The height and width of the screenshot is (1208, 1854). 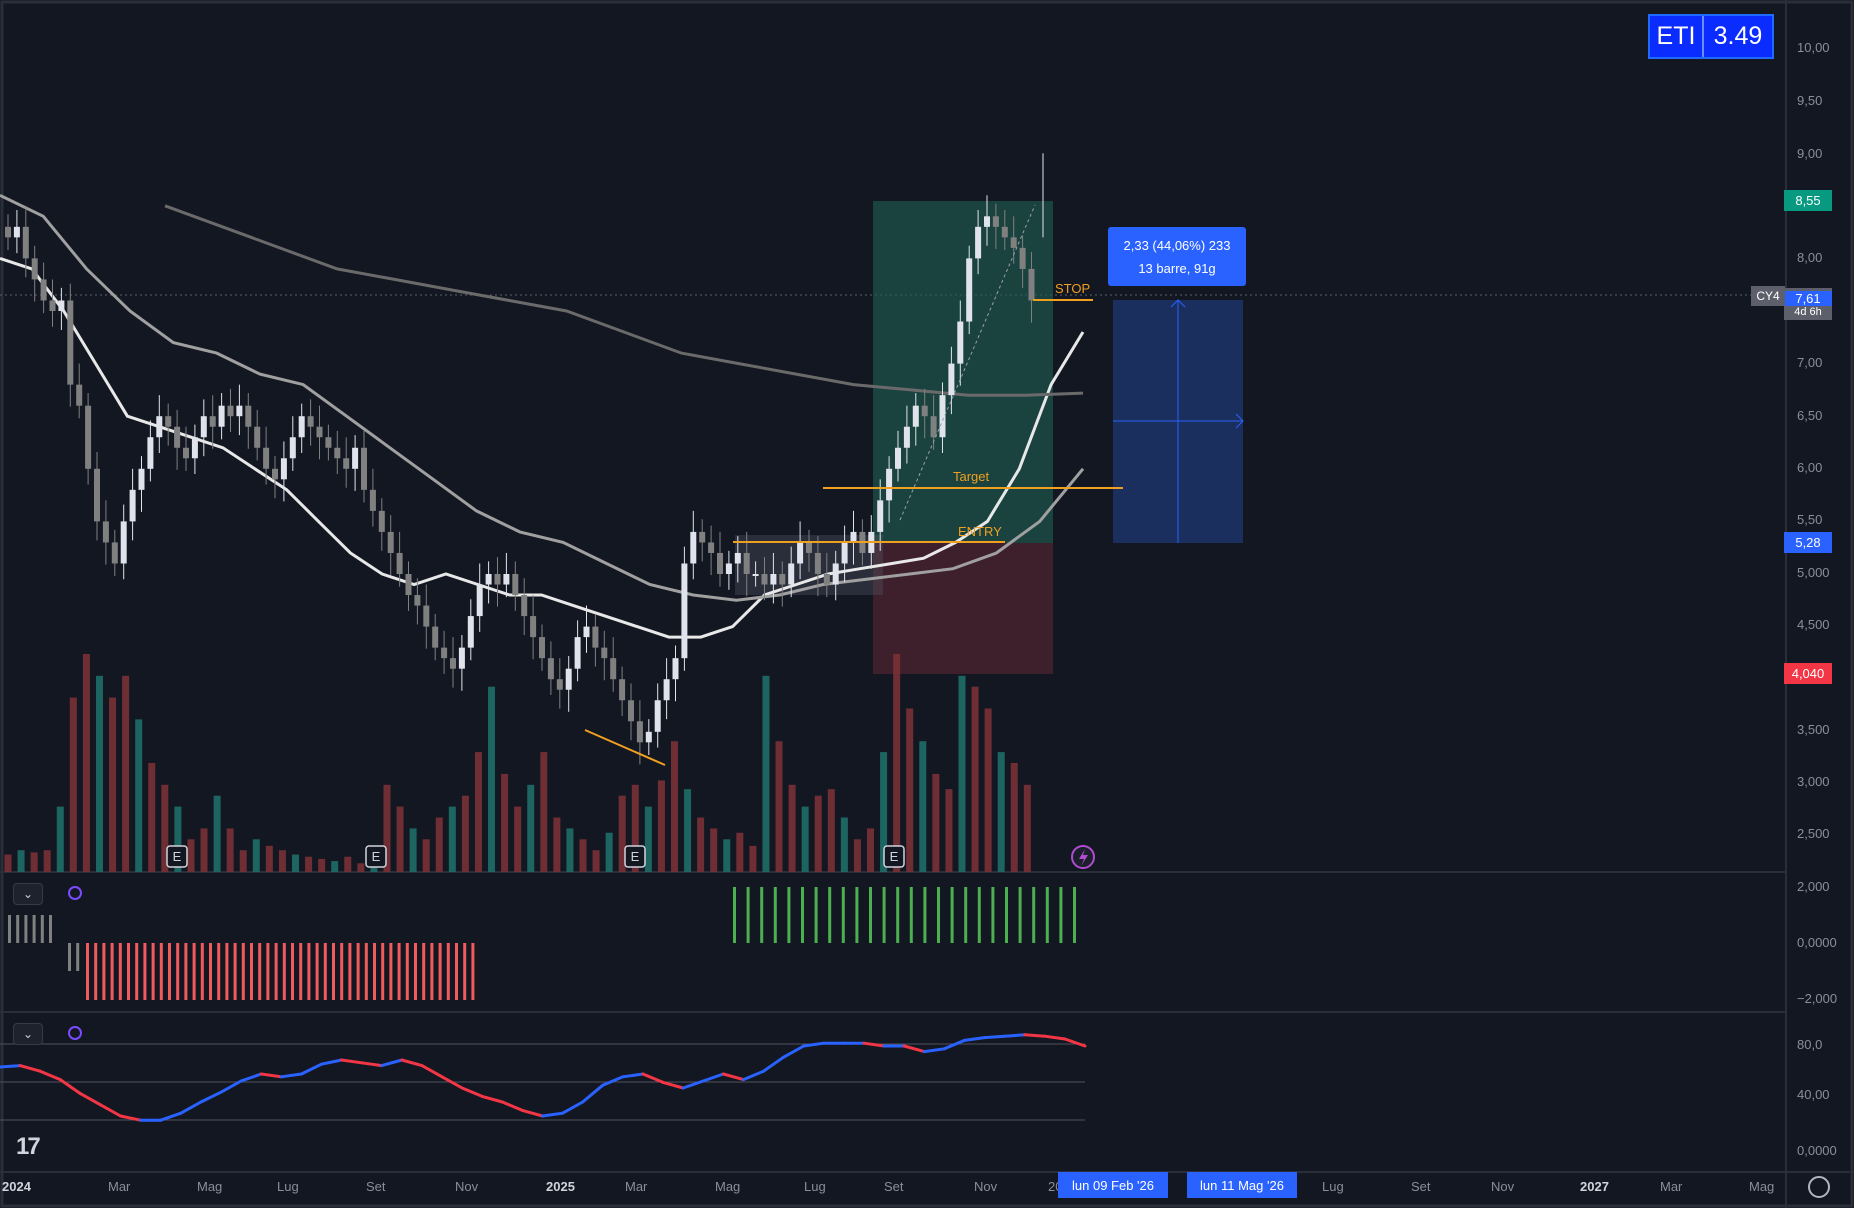 What do you see at coordinates (467, 1186) in the screenshot?
I see `time-label: Nov` at bounding box center [467, 1186].